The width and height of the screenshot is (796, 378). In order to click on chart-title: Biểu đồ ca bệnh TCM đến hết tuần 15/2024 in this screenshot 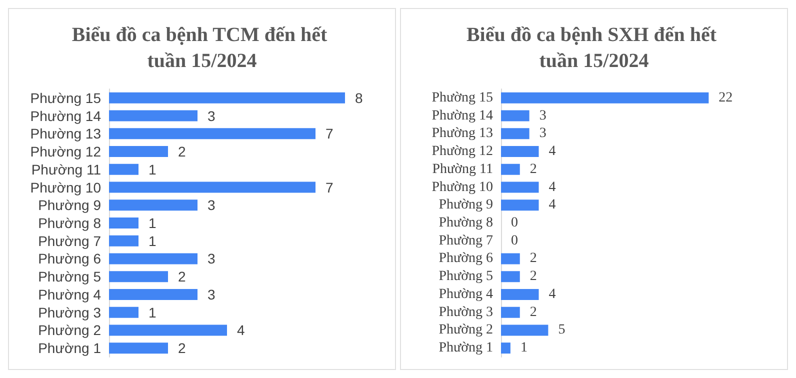, I will do `click(202, 48)`.